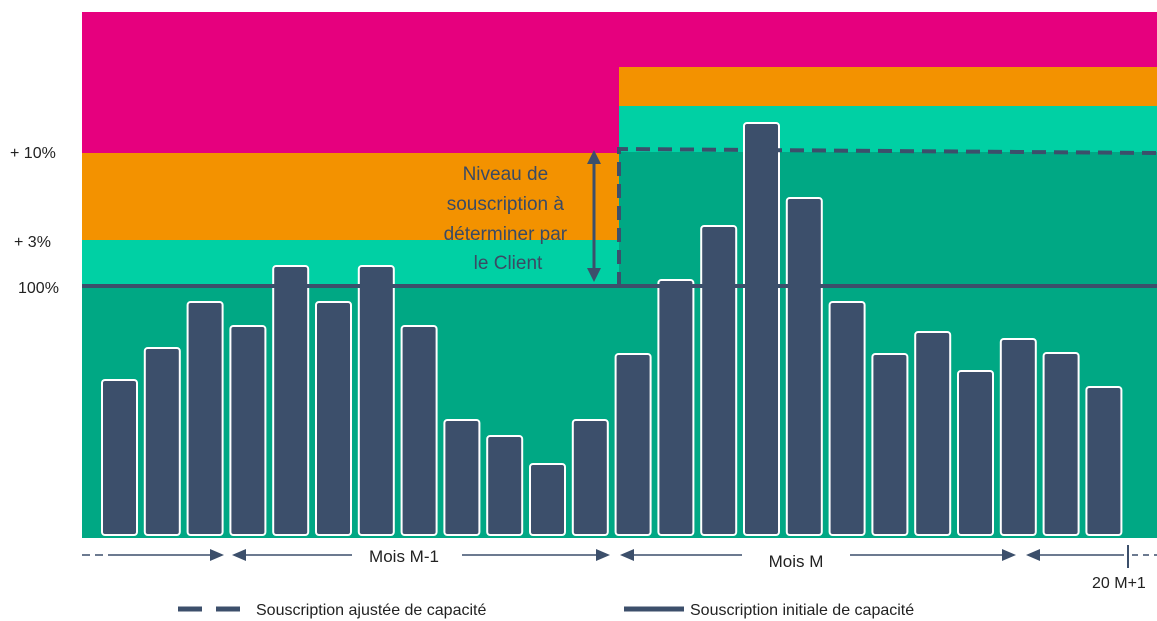  I want to click on annotation-line-2: souscription à, so click(506, 204).